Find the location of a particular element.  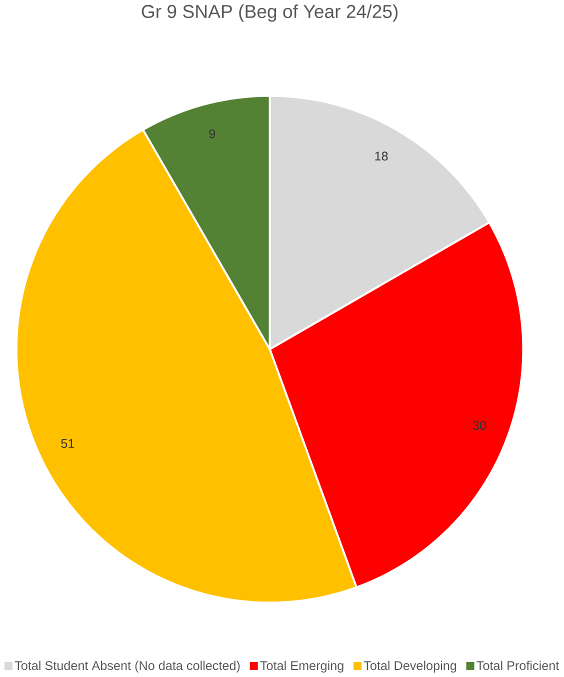

data-label: 30 is located at coordinates (479, 425).